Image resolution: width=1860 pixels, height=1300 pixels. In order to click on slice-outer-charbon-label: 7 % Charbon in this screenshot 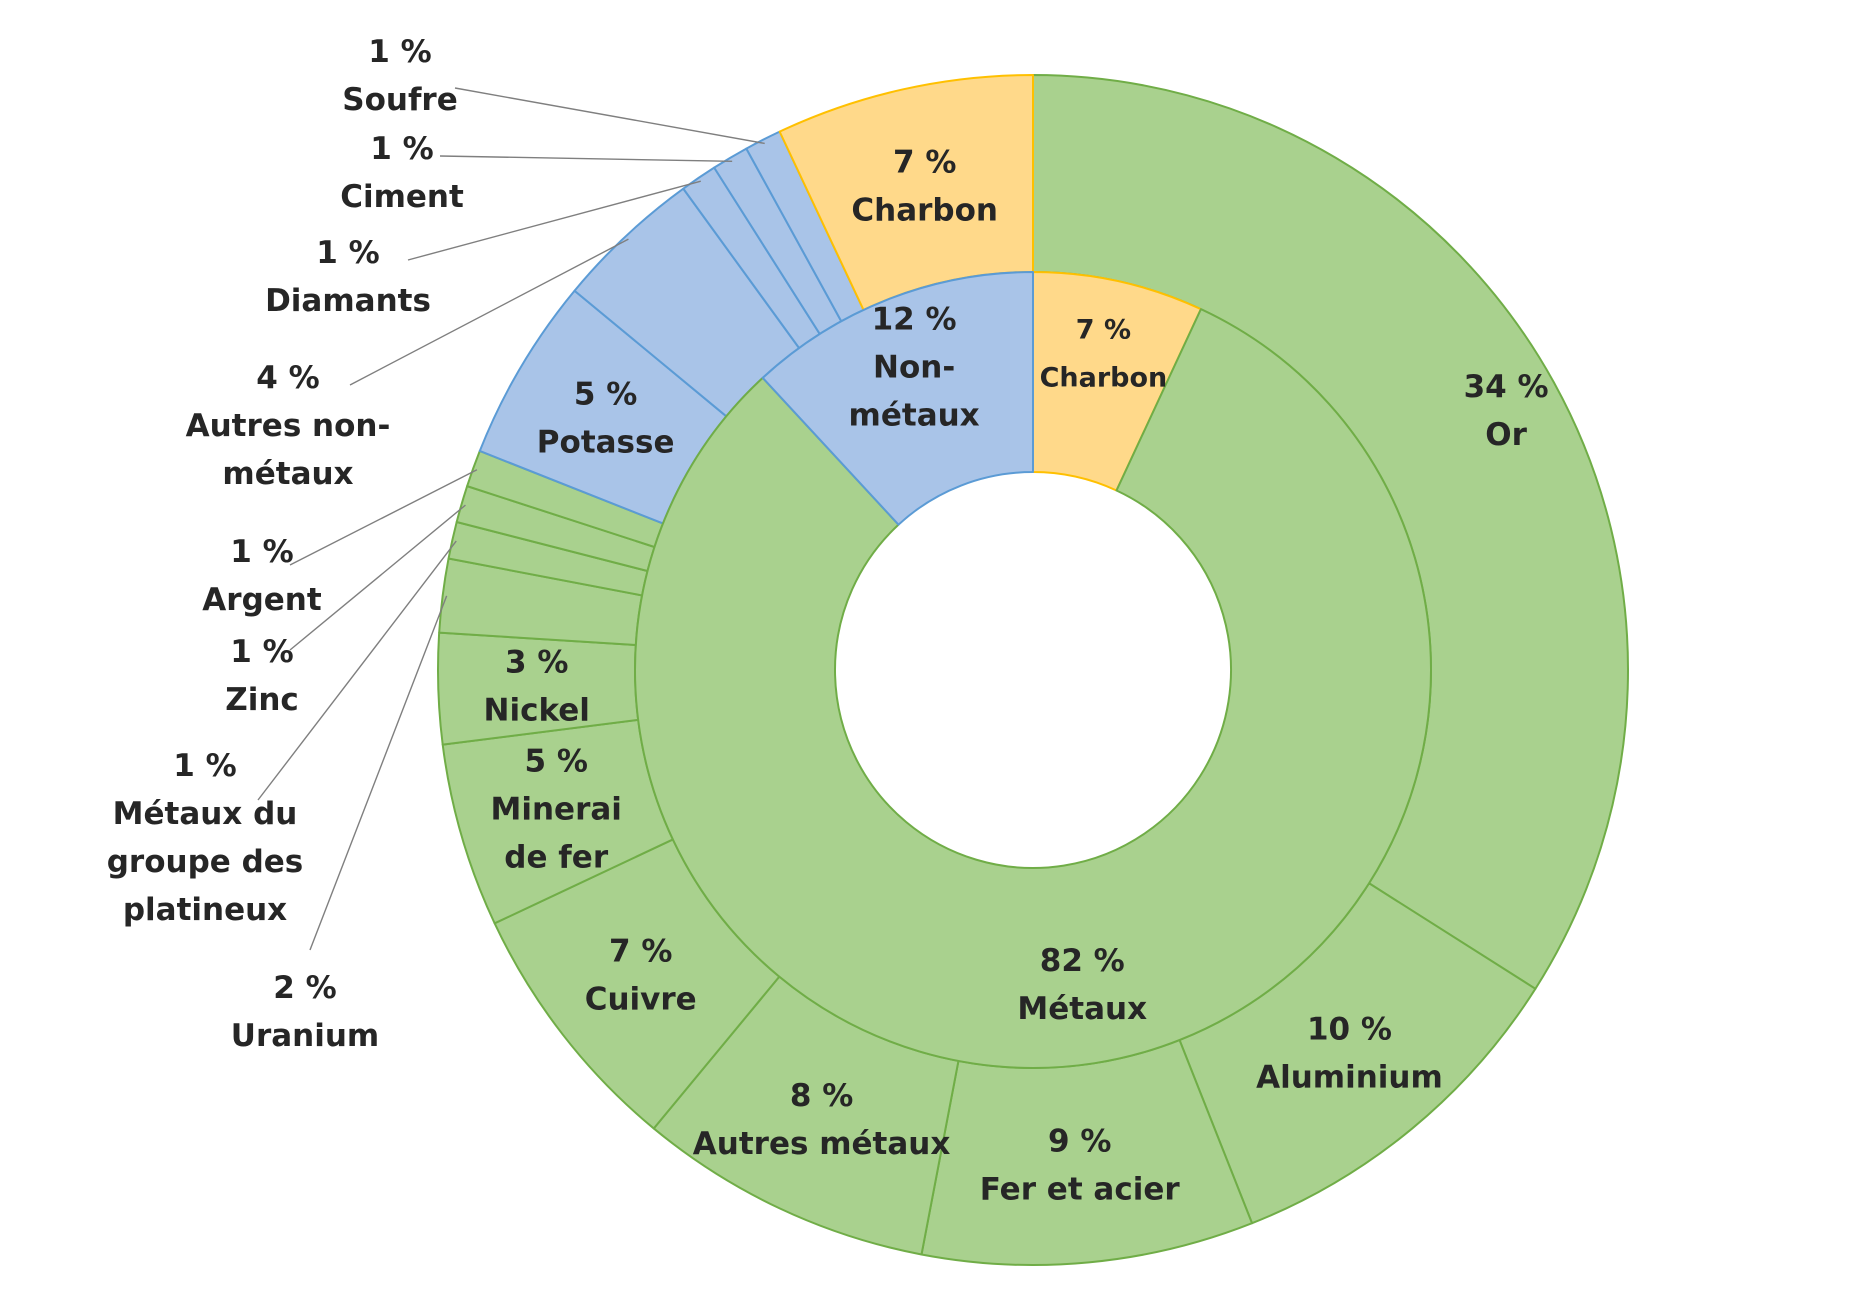, I will do `click(924, 186)`.